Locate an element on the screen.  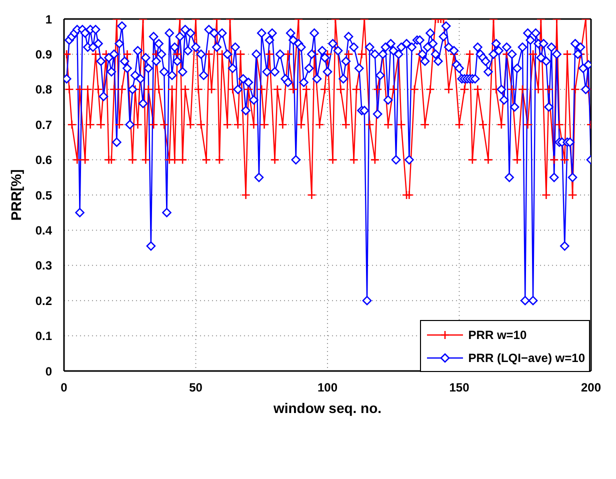
y-tick-label: 0.9 is located at coordinates (43, 54).